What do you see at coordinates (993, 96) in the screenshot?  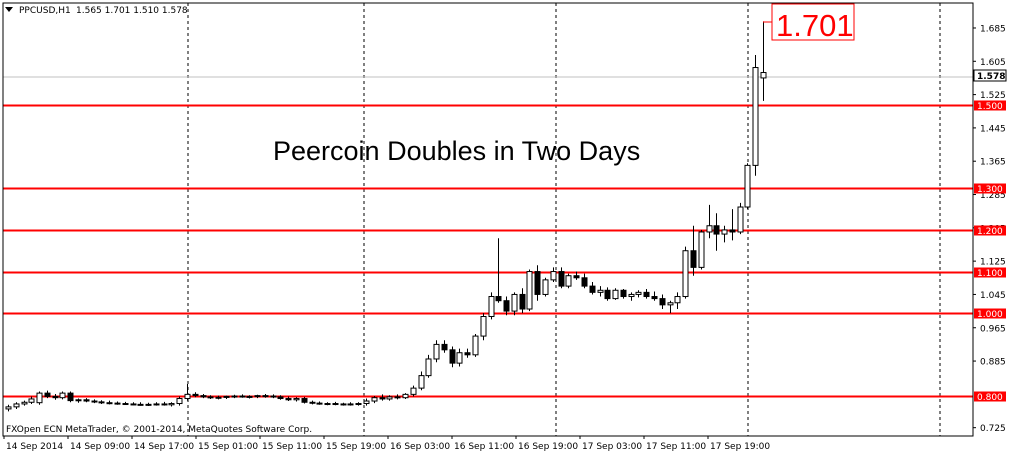 I see `y-tick-label: 1.525` at bounding box center [993, 96].